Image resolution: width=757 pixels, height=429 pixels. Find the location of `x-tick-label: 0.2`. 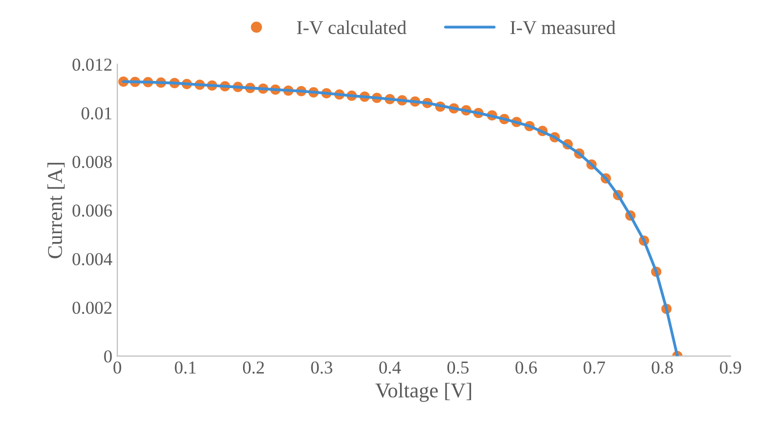

x-tick-label: 0.2 is located at coordinates (253, 367).